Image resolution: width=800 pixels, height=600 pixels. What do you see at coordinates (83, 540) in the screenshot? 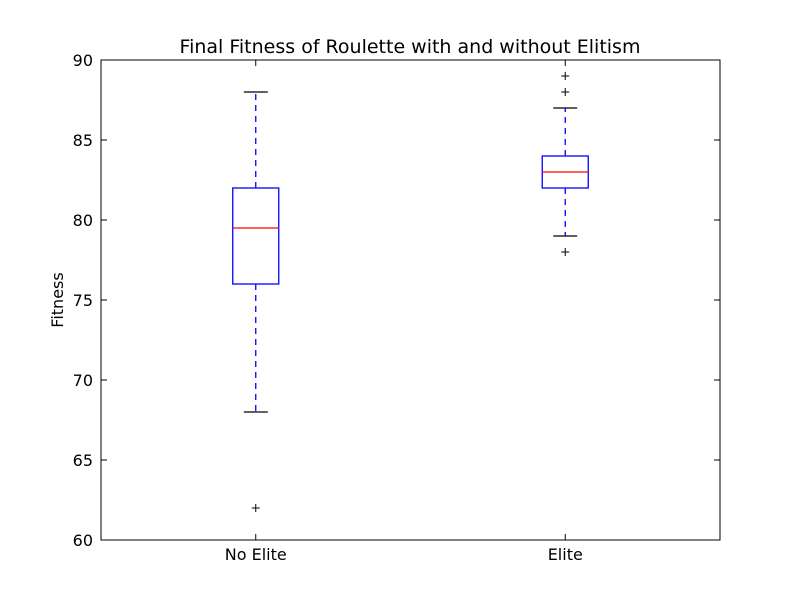
I see `y-tick-label: 60` at bounding box center [83, 540].